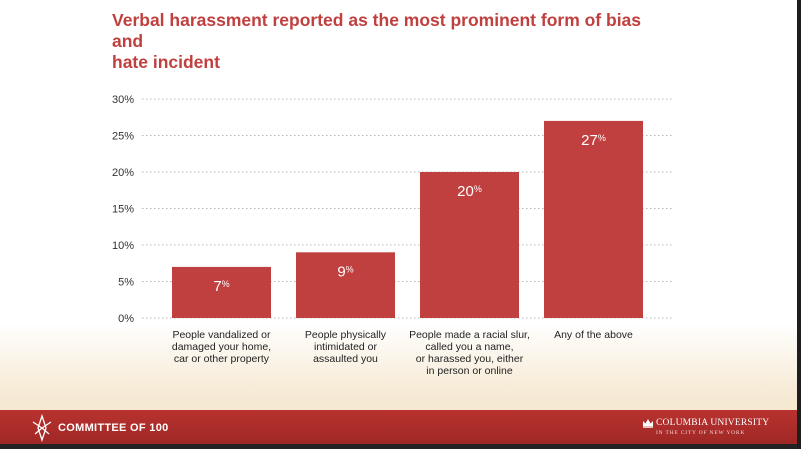 The height and width of the screenshot is (449, 801). Describe the element at coordinates (799, 224) in the screenshot. I see `window-edge` at that location.